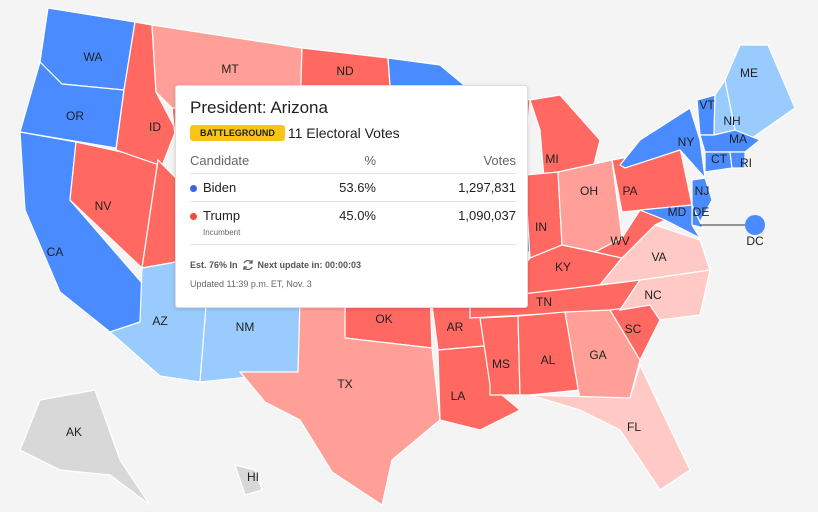  Describe the element at coordinates (670, 222) in the screenshot. I see `state-md` at that location.